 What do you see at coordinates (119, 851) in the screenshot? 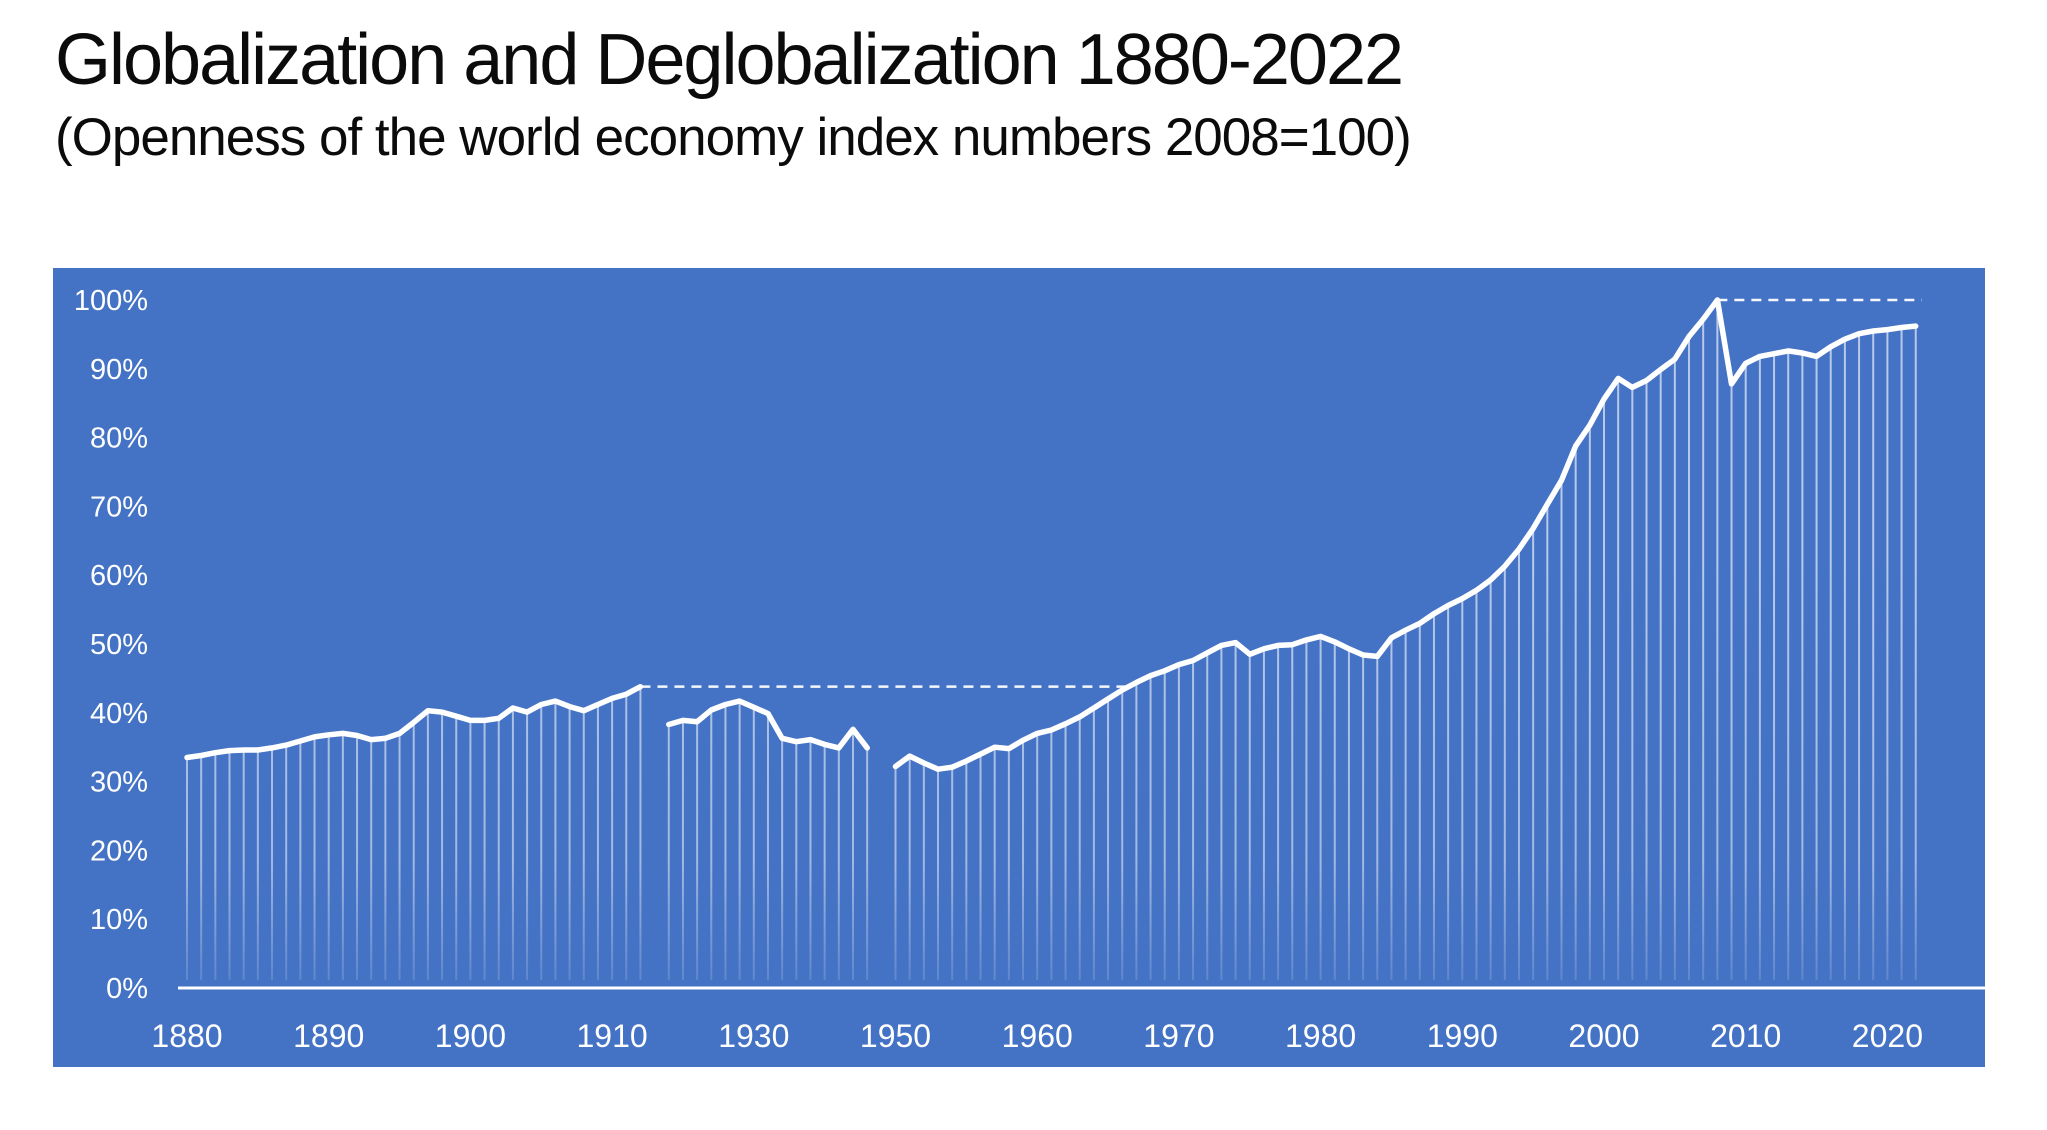
I see `y-axis-label: 20%` at bounding box center [119, 851].